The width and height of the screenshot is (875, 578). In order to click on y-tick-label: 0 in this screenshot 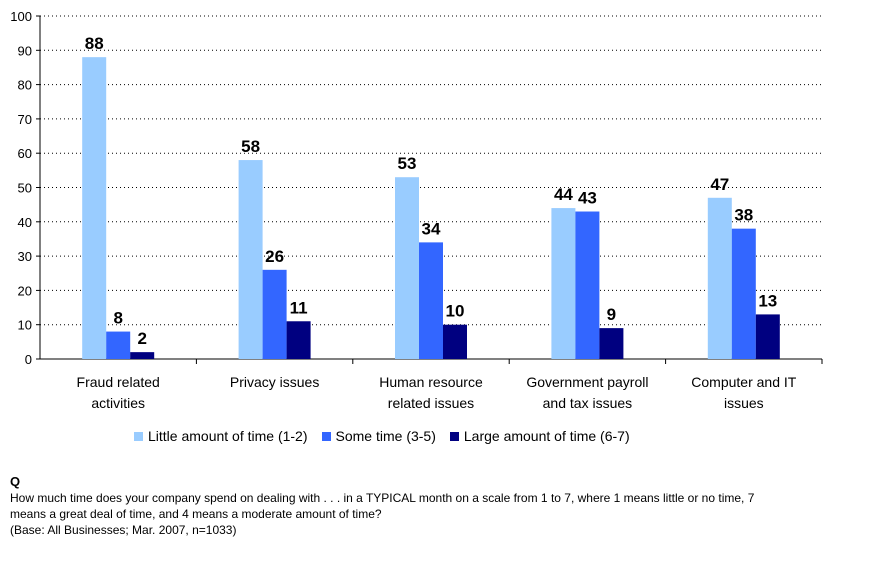, I will do `click(28, 359)`.